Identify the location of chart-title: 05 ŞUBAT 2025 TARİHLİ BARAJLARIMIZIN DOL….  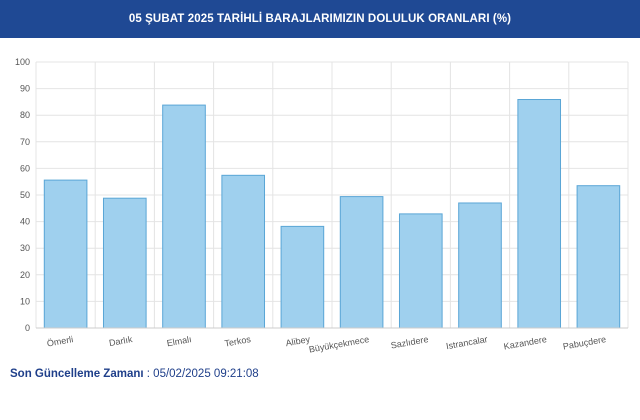
(320, 19).